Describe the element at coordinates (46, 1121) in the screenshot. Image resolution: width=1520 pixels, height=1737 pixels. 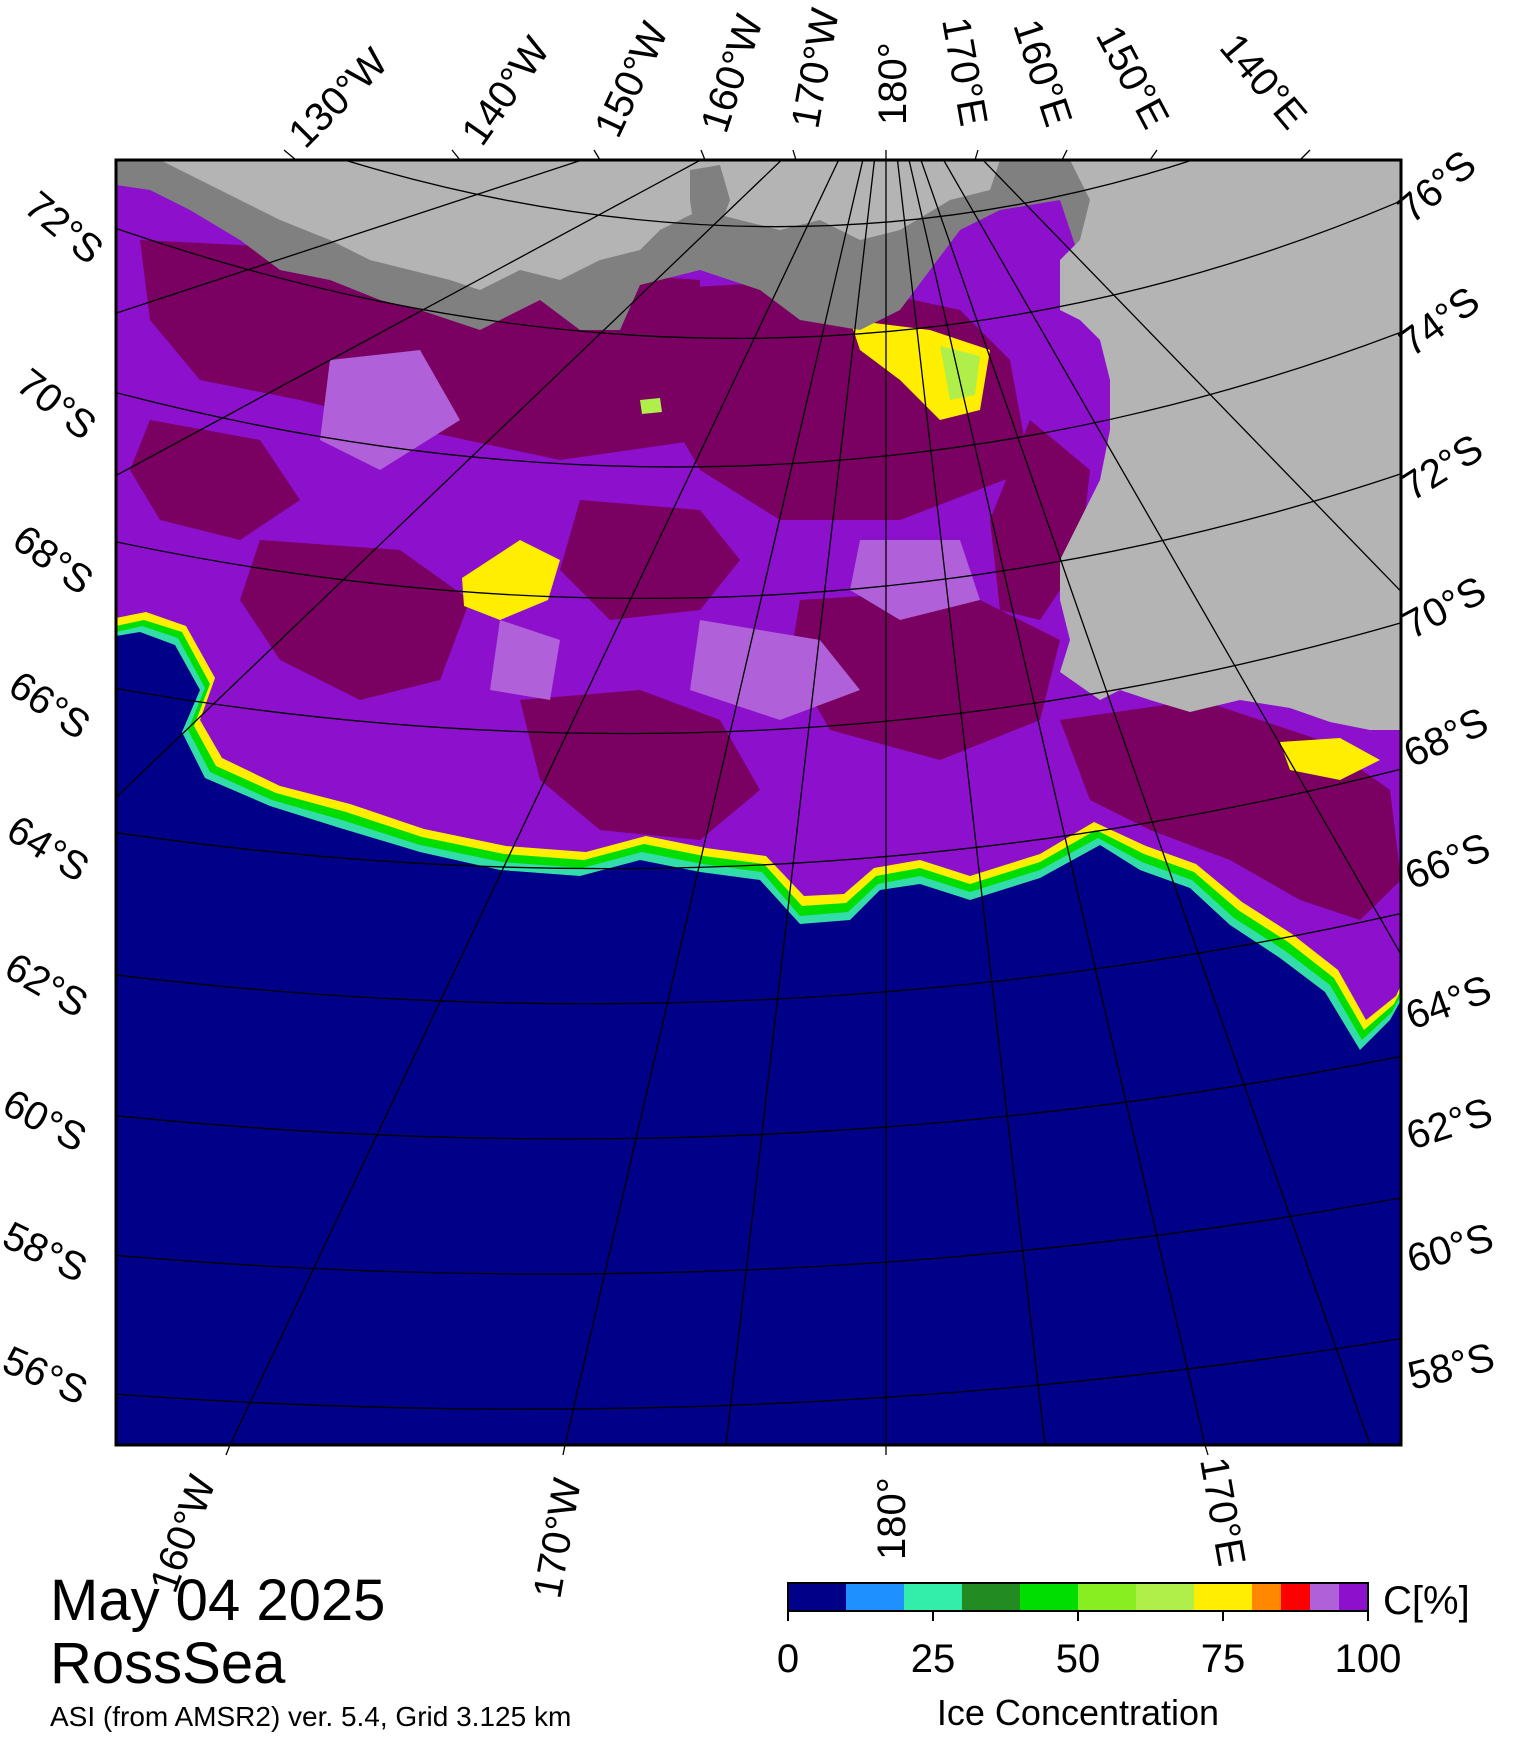
I see `lat-label-left: 60°S` at that location.